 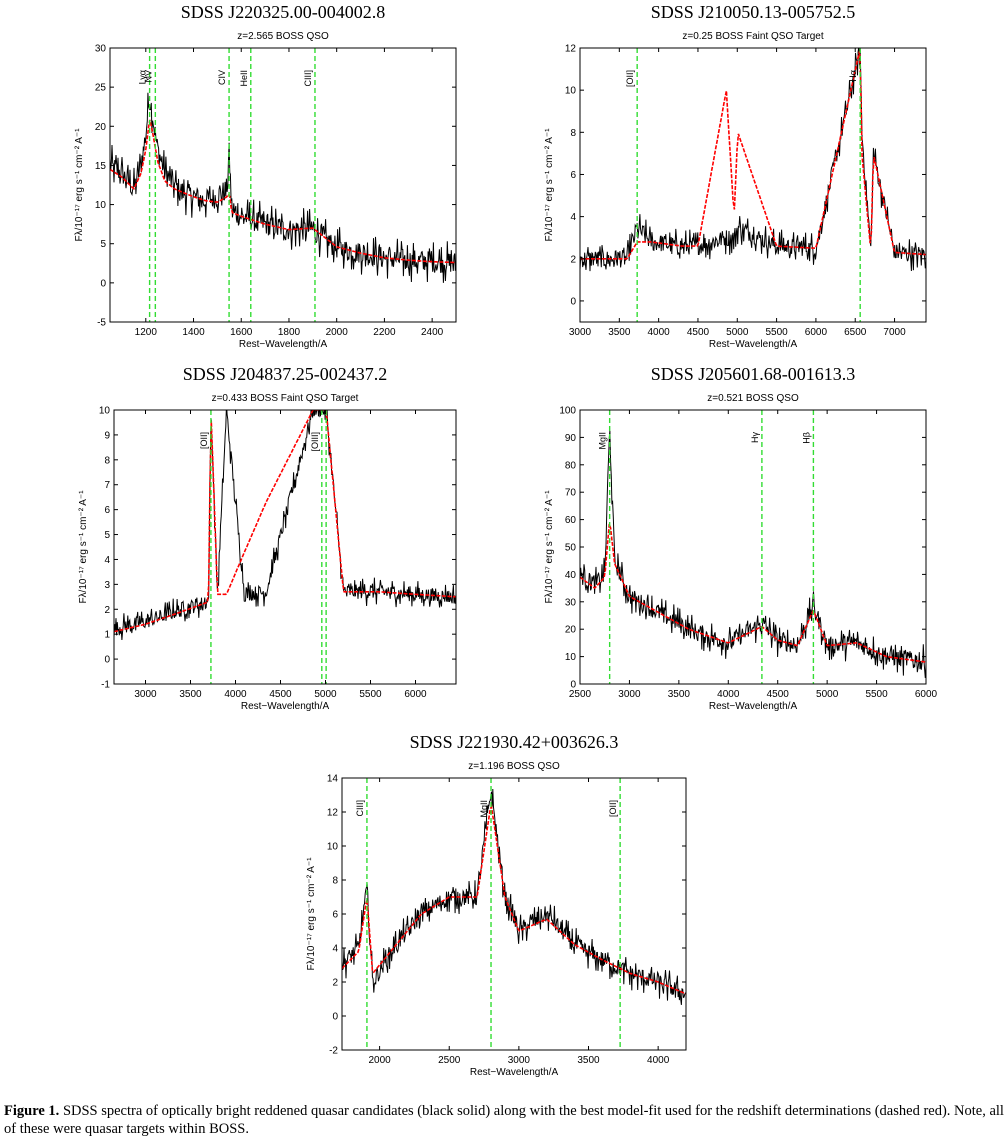 What do you see at coordinates (571, 438) in the screenshot?
I see `y-tick-label: 90` at bounding box center [571, 438].